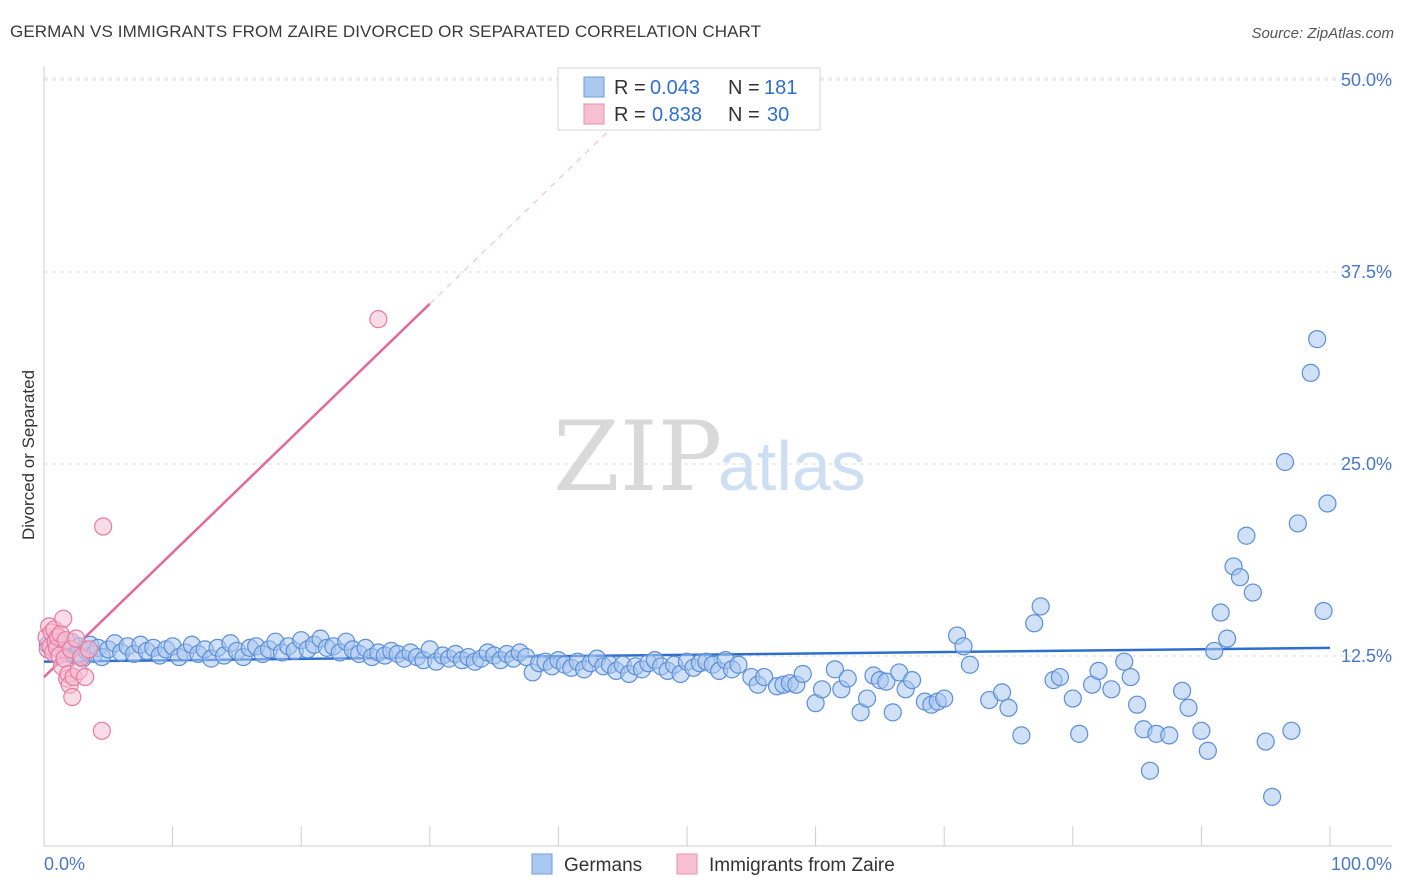  I want to click on legend-bottom-swatch-germans, so click(542, 864).